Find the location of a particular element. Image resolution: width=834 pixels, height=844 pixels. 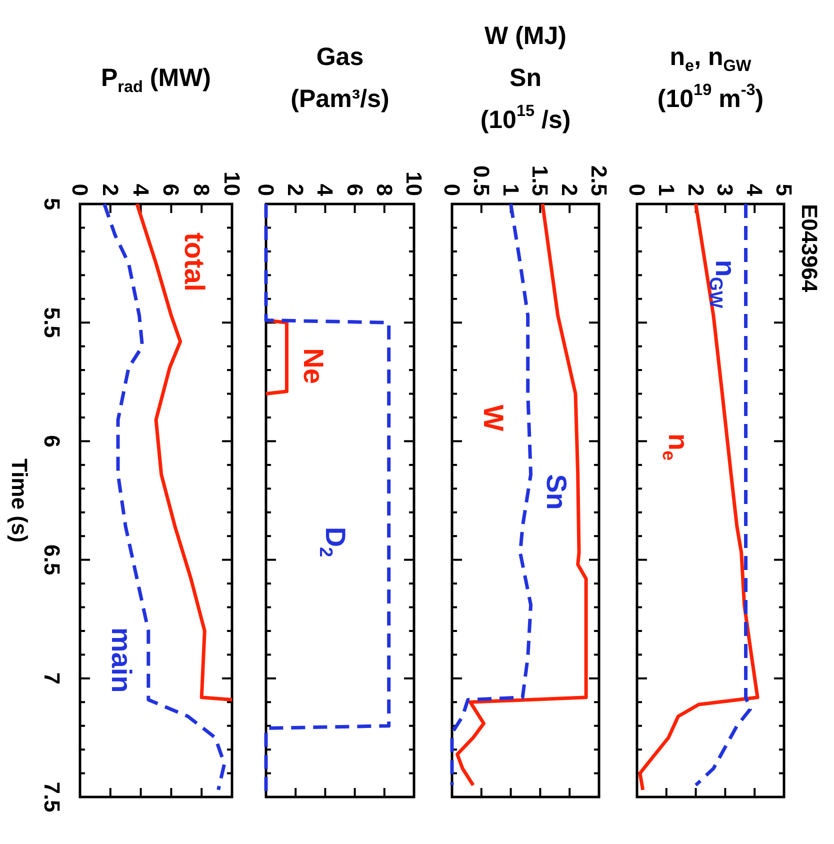

text: main is located at coordinates (122, 660).